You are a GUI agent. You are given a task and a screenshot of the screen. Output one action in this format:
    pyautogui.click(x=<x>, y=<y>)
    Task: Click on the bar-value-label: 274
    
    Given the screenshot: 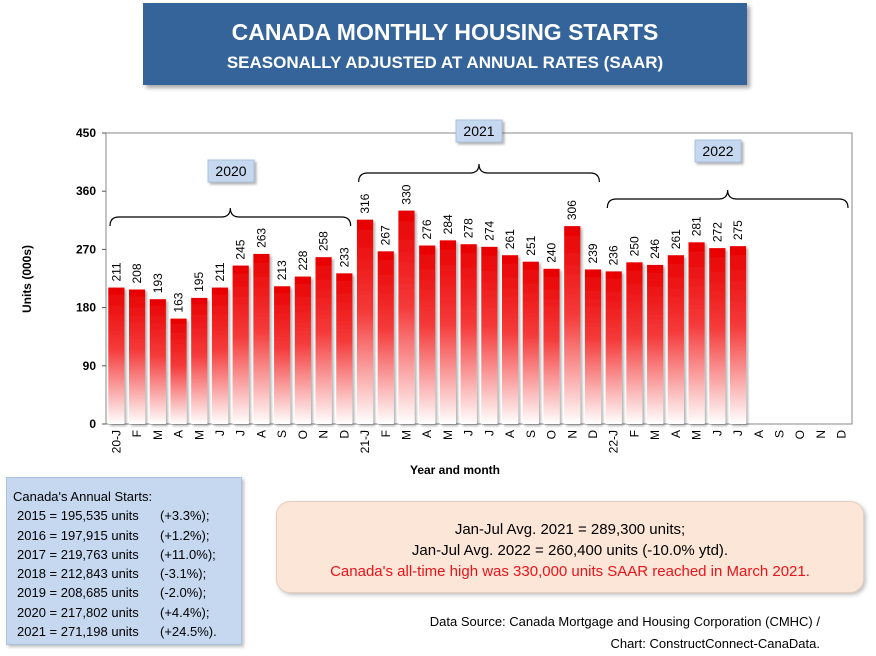 What is the action you would take?
    pyautogui.click(x=489, y=230)
    